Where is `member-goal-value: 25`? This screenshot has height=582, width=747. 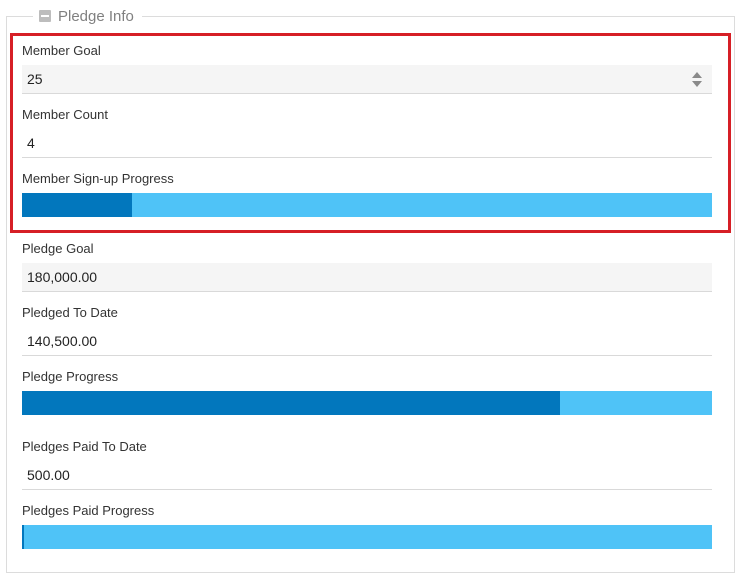
member-goal-value: 25 is located at coordinates (35, 79).